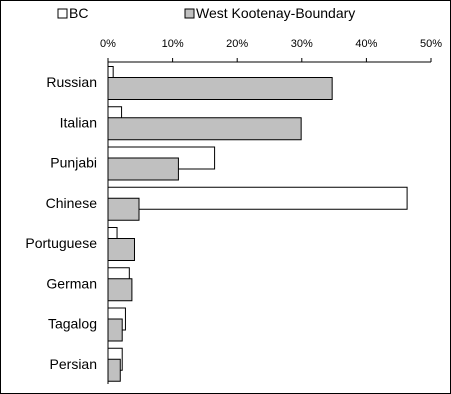 This screenshot has width=451, height=394. I want to click on bar-bc, so click(257, 198).